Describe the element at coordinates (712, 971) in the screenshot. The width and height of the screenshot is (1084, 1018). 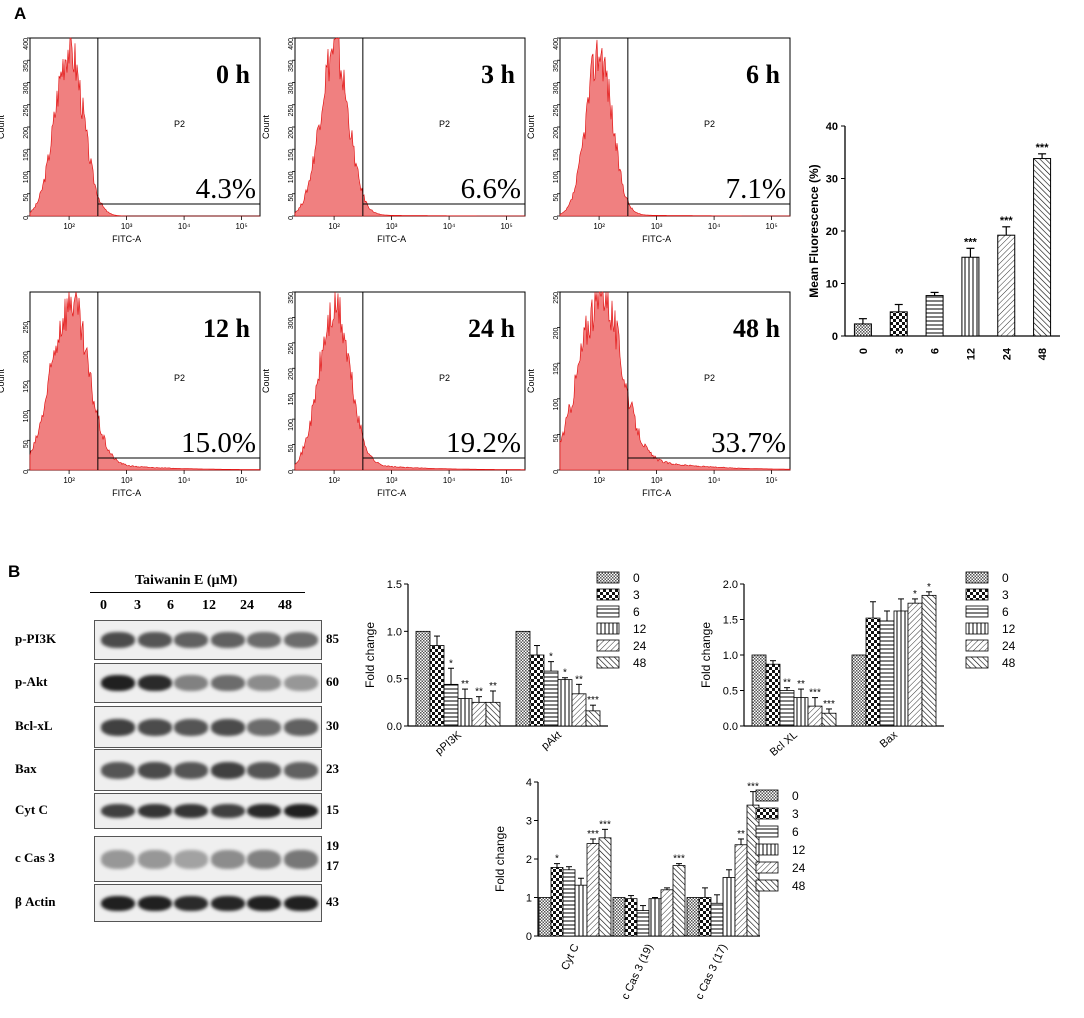
I see `group-label: c Cas 3 (17)` at that location.